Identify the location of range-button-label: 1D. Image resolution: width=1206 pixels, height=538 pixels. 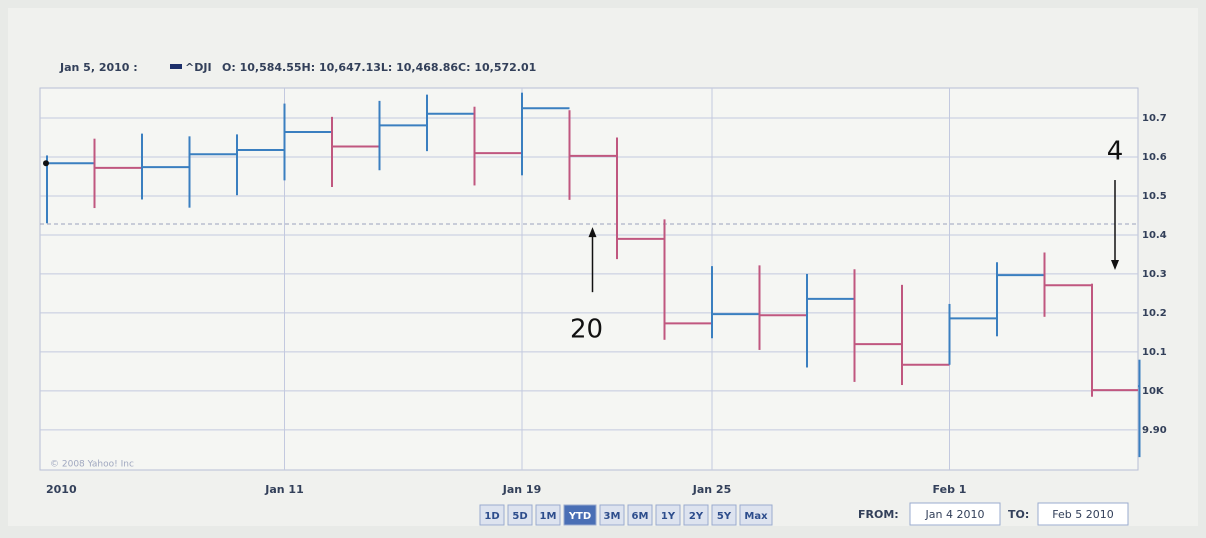
(491, 516).